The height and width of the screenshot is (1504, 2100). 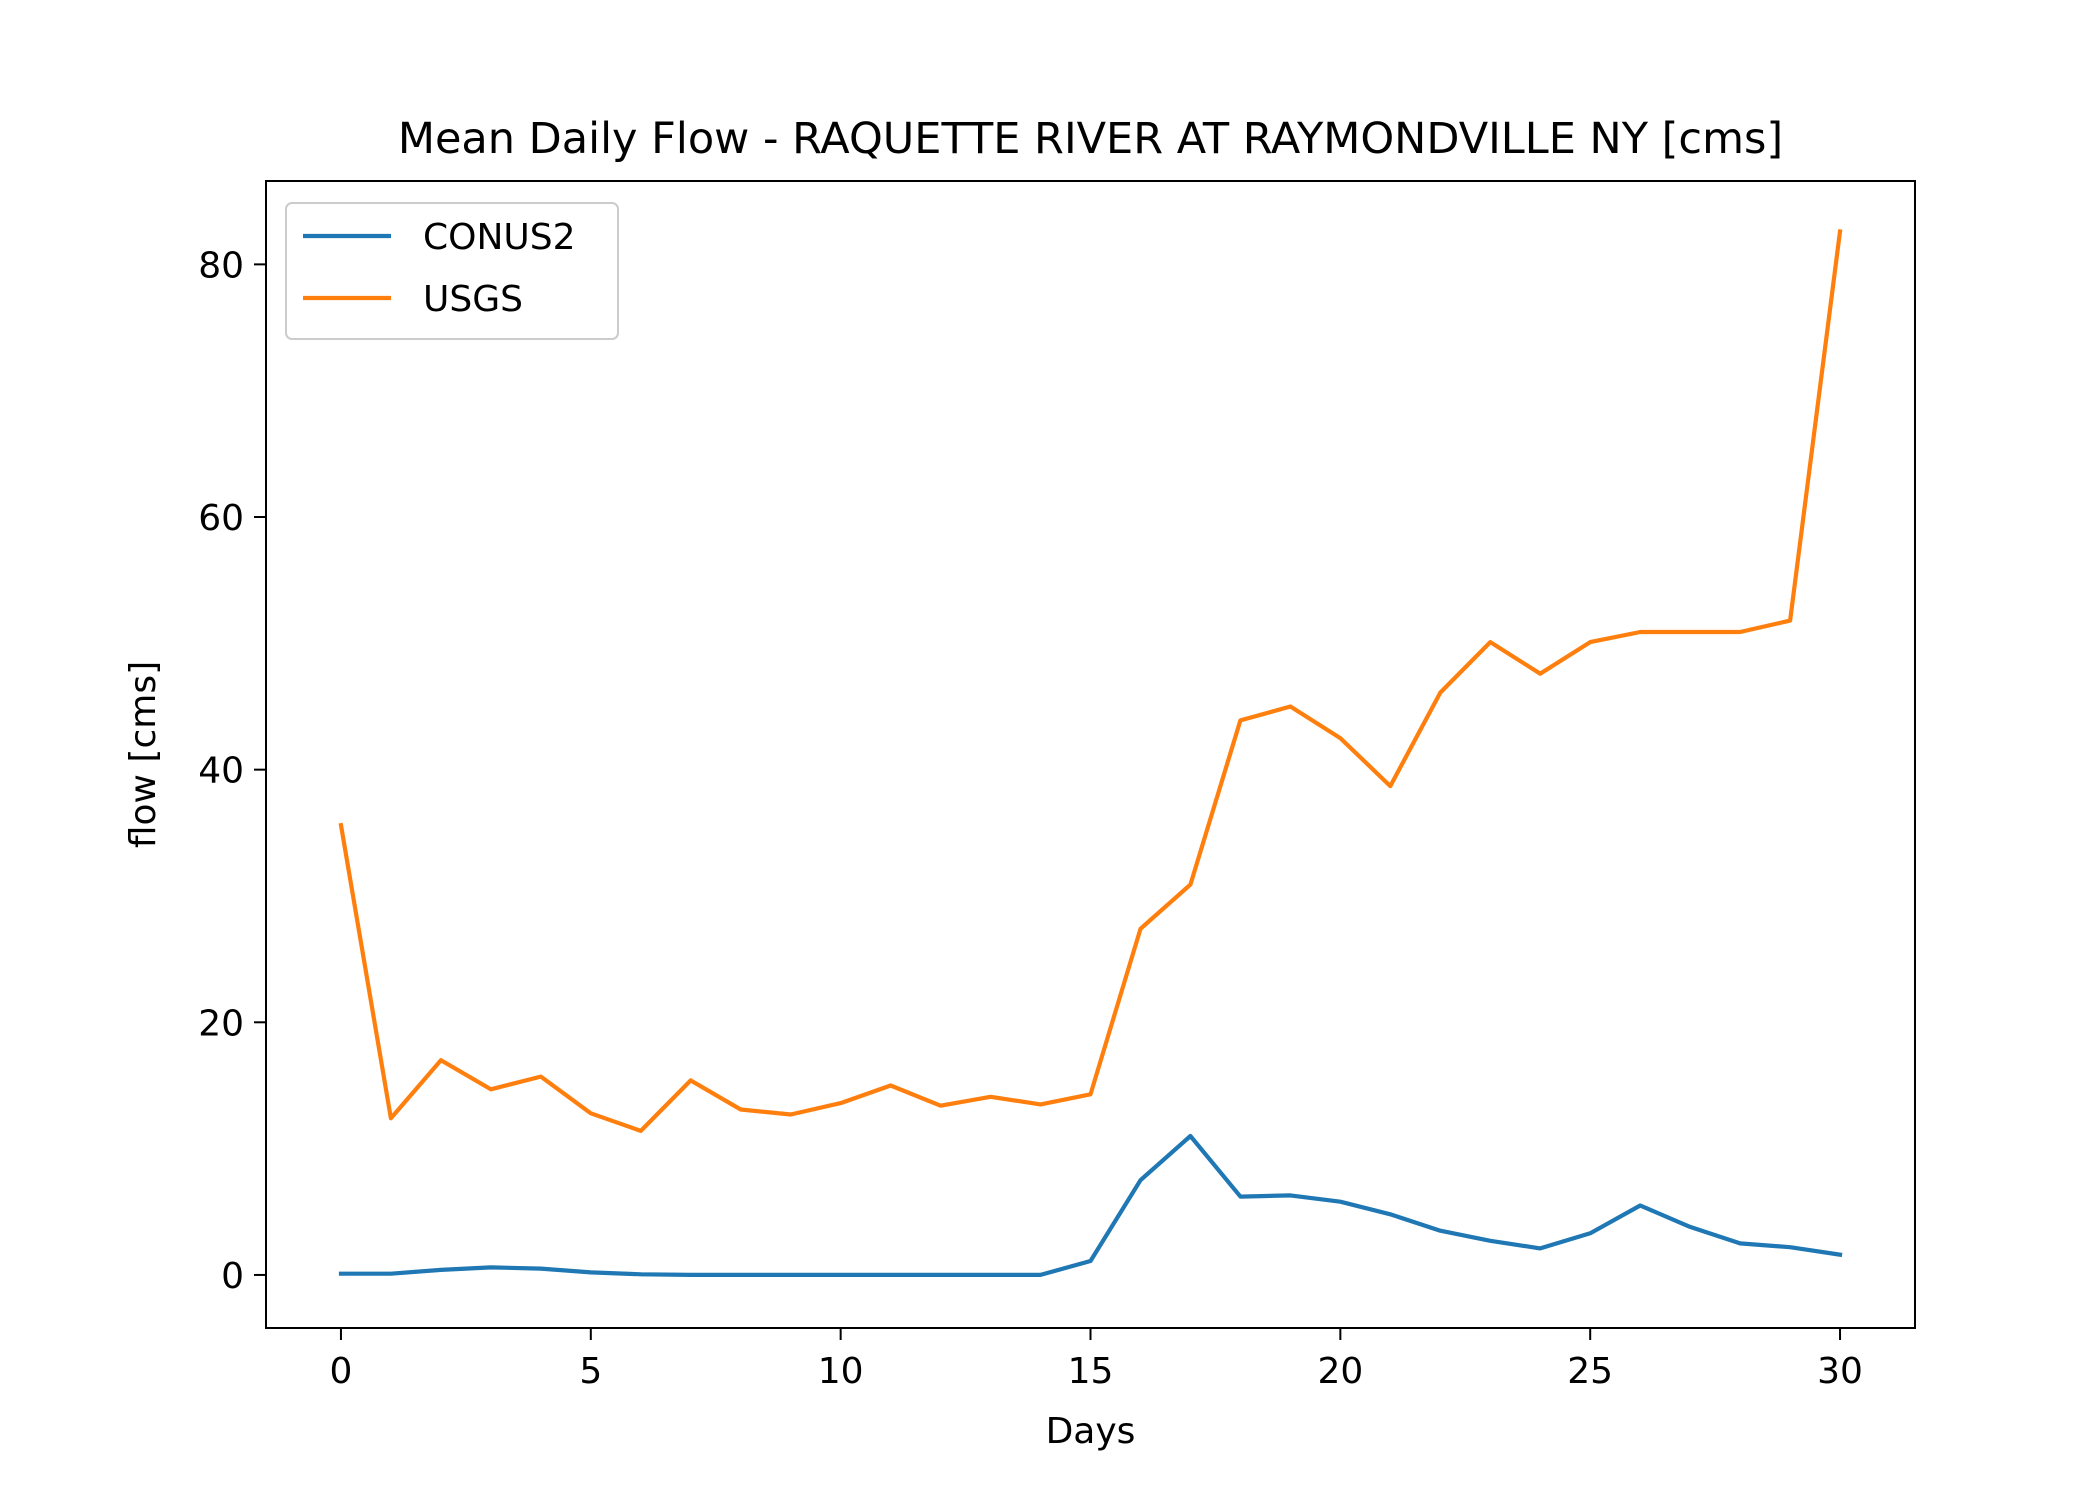 What do you see at coordinates (841, 1371) in the screenshot?
I see `x-tick-label: 10` at bounding box center [841, 1371].